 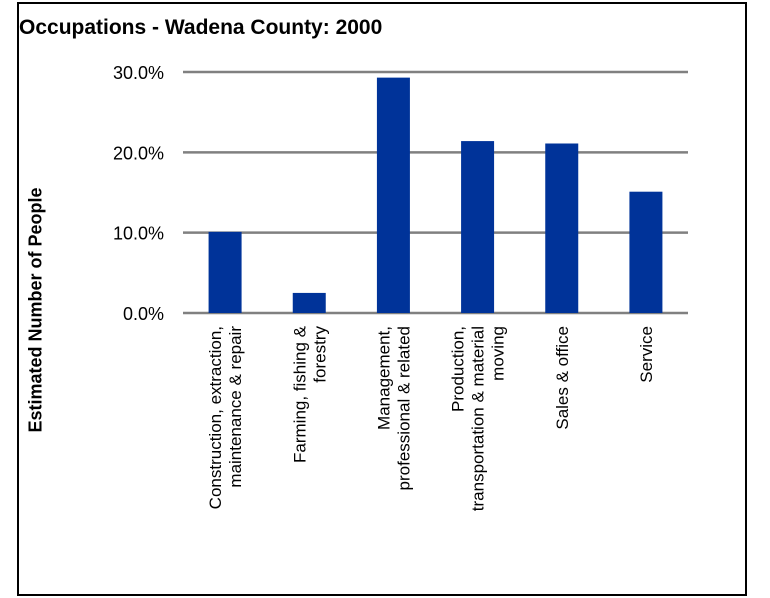 I want to click on x-tick-label: Service, so click(x=646, y=354).